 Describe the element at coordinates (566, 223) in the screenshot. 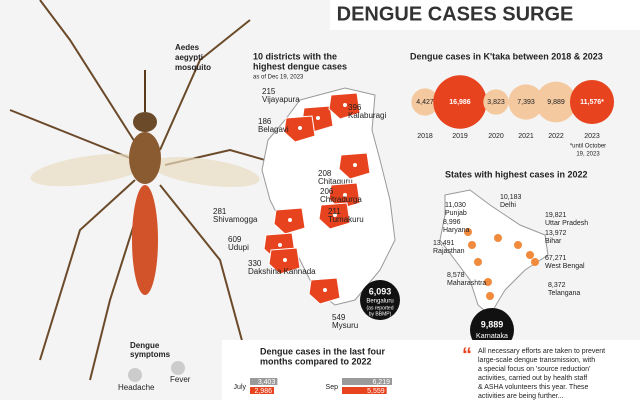

I see `state-name: Uttar Pradesh` at that location.